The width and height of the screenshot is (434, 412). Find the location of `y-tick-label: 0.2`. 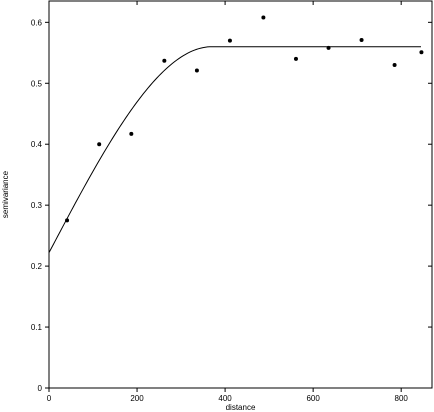

y-tick-label: 0.2 is located at coordinates (37, 266).